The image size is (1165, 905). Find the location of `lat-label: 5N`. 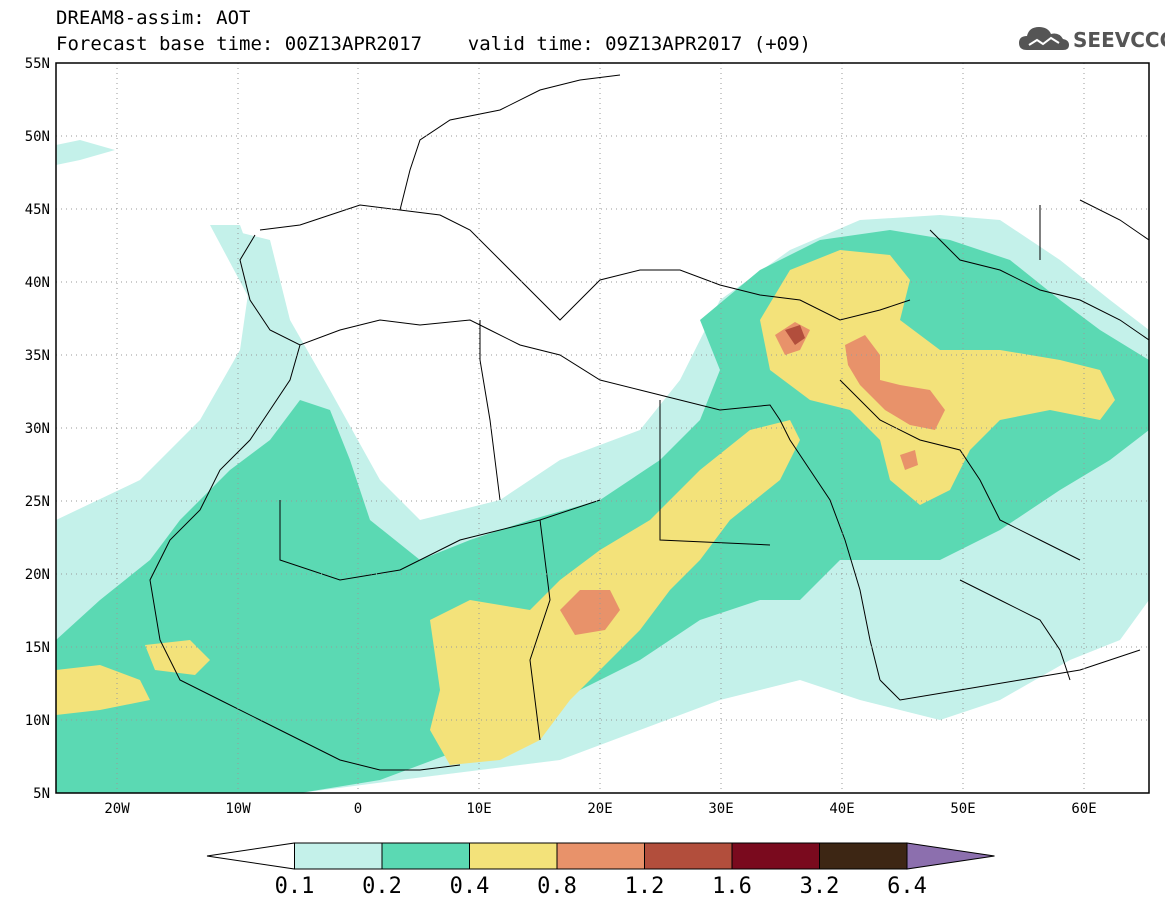

lat-label: 5N is located at coordinates (41, 794).